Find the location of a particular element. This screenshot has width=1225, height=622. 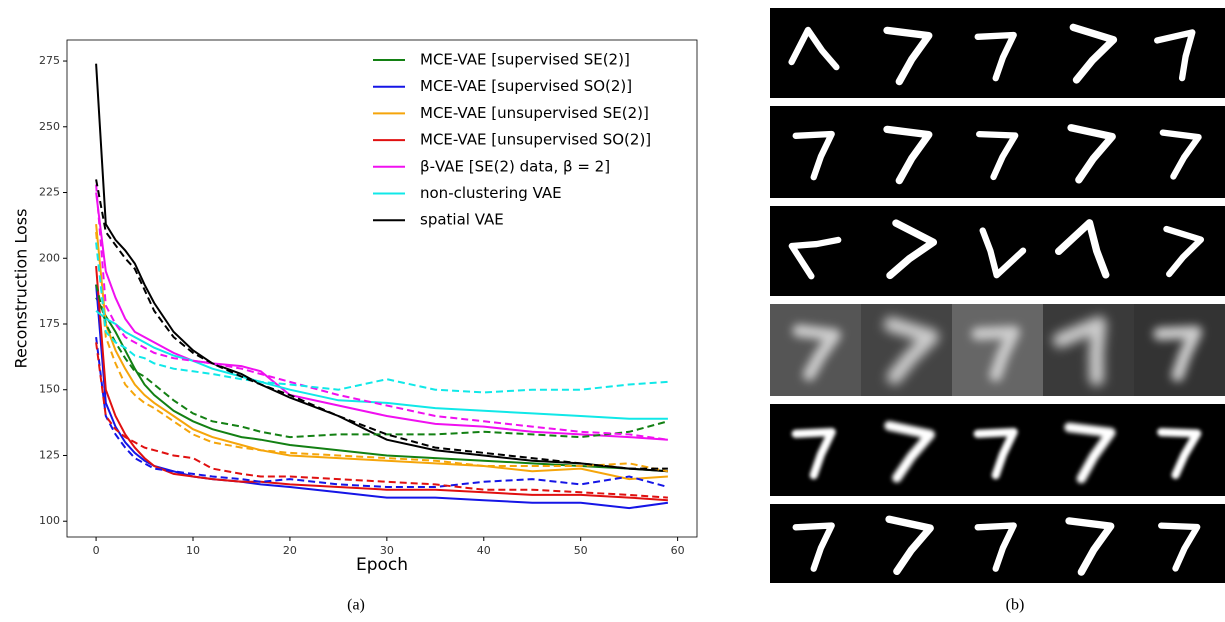

y-tick-label: 250 is located at coordinates (49, 126).